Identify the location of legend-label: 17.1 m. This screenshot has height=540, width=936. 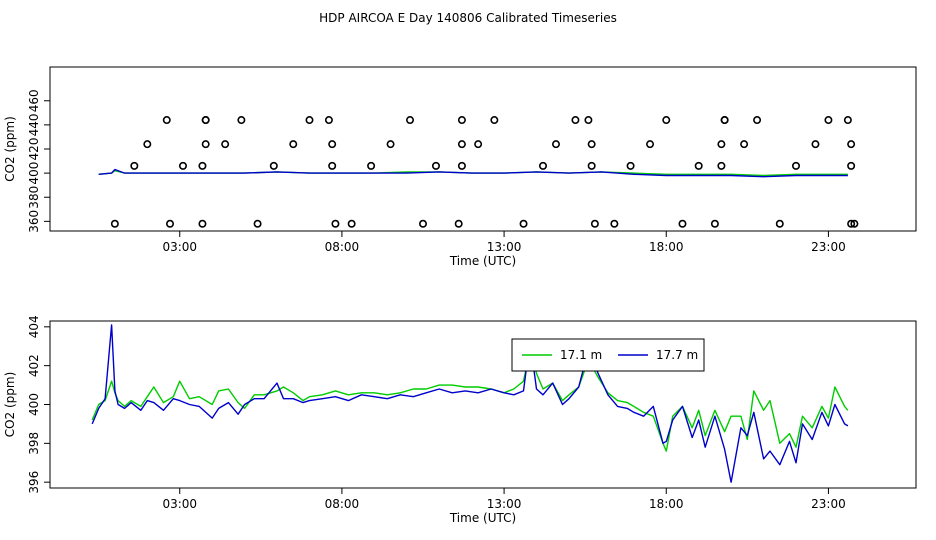
(581, 355).